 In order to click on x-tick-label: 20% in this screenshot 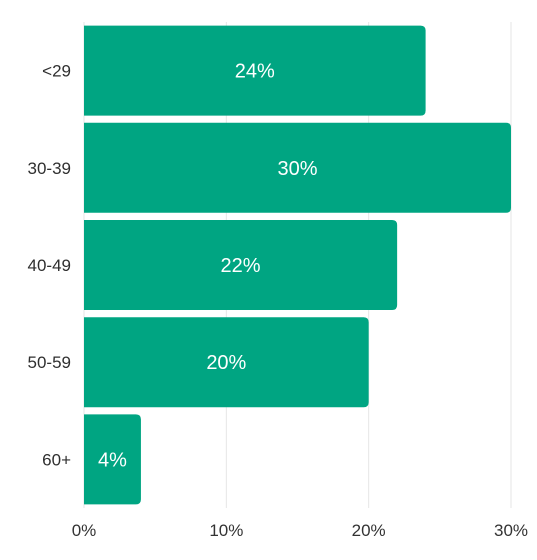, I will do `click(369, 530)`.